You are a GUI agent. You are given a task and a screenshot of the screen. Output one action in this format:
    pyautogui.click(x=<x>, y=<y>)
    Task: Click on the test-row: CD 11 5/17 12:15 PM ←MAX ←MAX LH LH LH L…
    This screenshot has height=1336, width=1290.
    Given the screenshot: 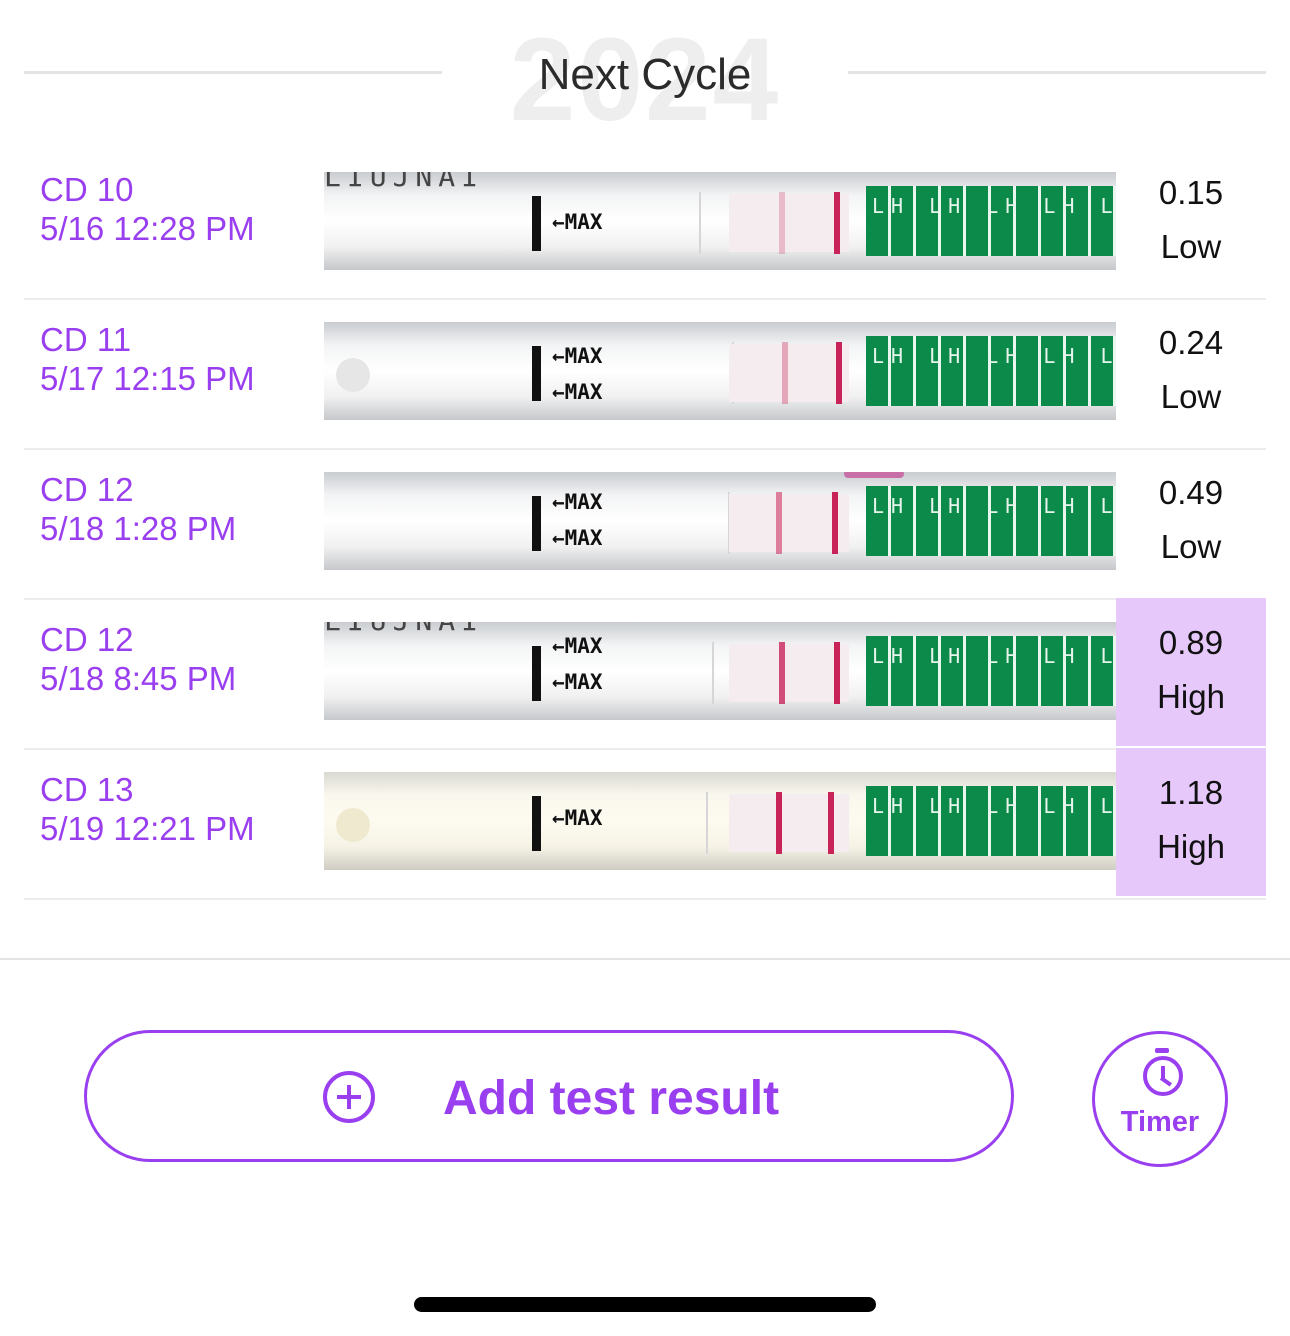 What is the action you would take?
    pyautogui.click(x=645, y=374)
    